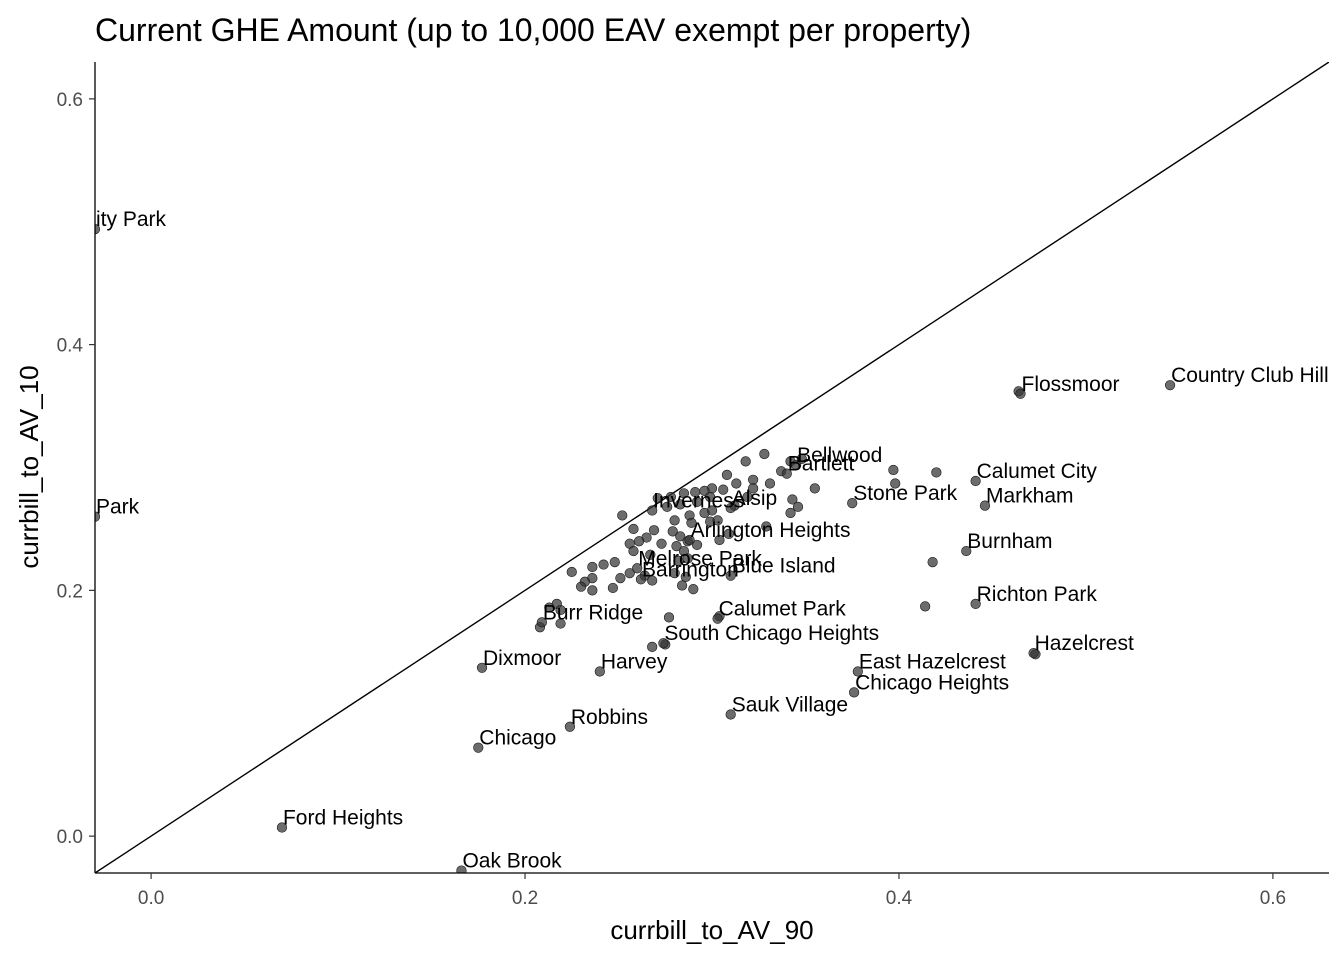 The width and height of the screenshot is (1344, 960). What do you see at coordinates (70, 591) in the screenshot?
I see `y-tick-label: 0.2` at bounding box center [70, 591].